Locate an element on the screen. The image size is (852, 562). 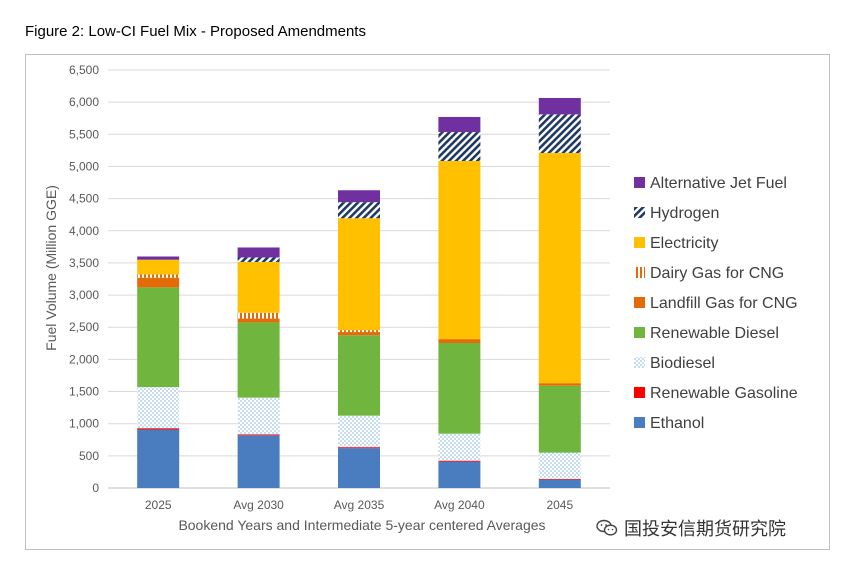
legend-label: Ethanol is located at coordinates (677, 423).